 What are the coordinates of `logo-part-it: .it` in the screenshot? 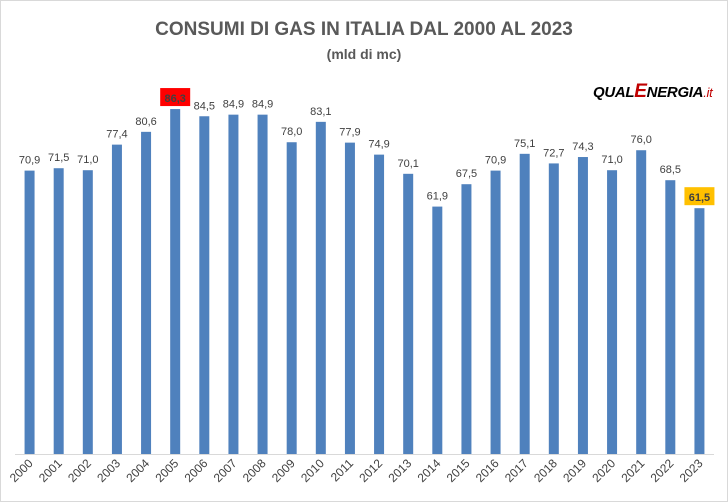 It's located at (708, 92).